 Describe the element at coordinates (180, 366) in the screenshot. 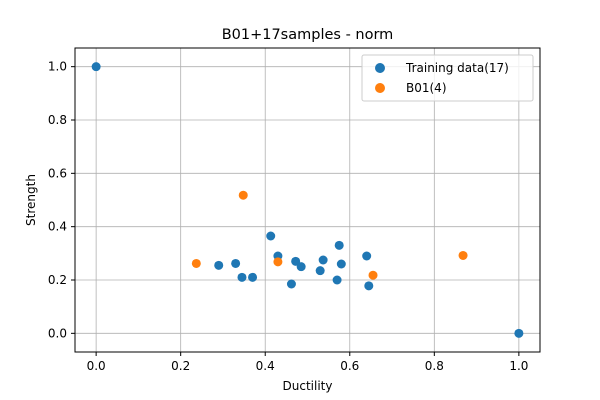

I see `x-tick-label: 0.2` at that location.